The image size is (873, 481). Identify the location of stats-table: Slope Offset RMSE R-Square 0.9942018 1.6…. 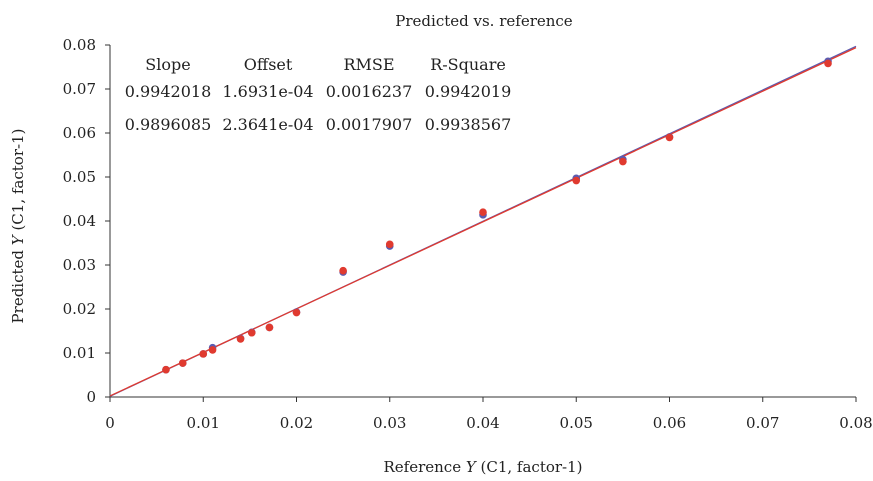
(318, 94).